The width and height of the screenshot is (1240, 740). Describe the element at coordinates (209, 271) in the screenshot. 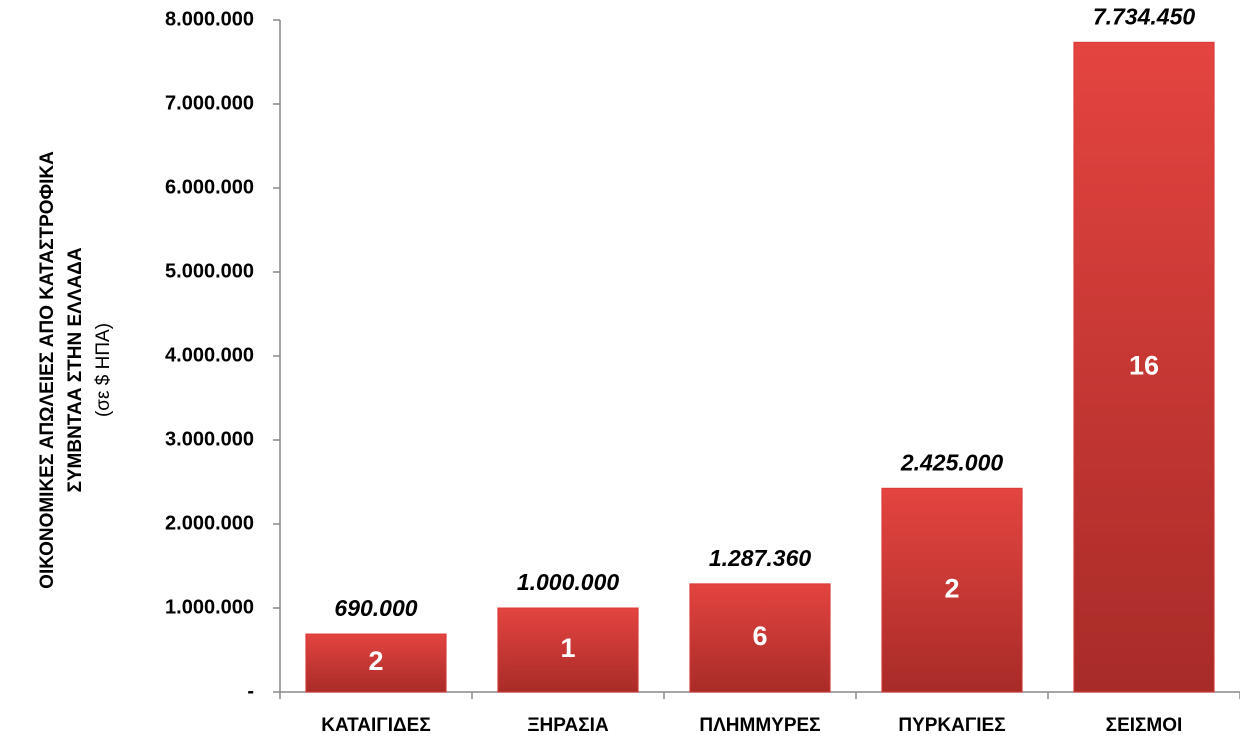

I see `y-tick-label: 5.000.000` at that location.